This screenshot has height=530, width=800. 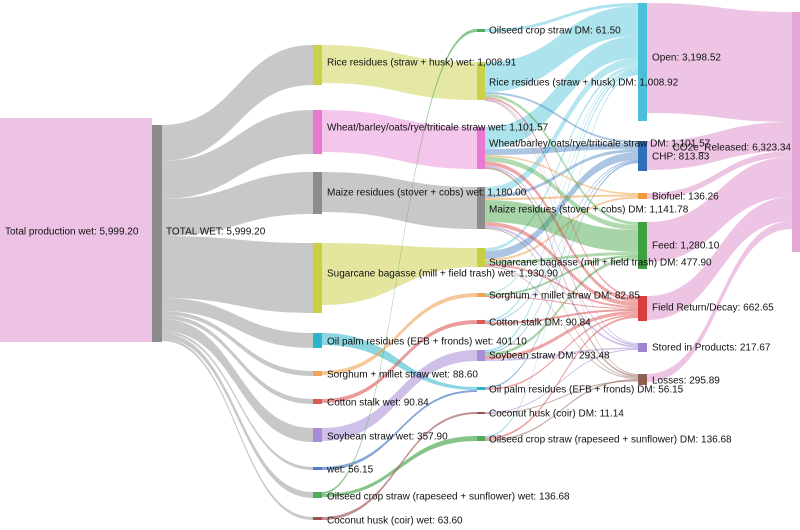 I want to click on node-biofuel, so click(x=642, y=196).